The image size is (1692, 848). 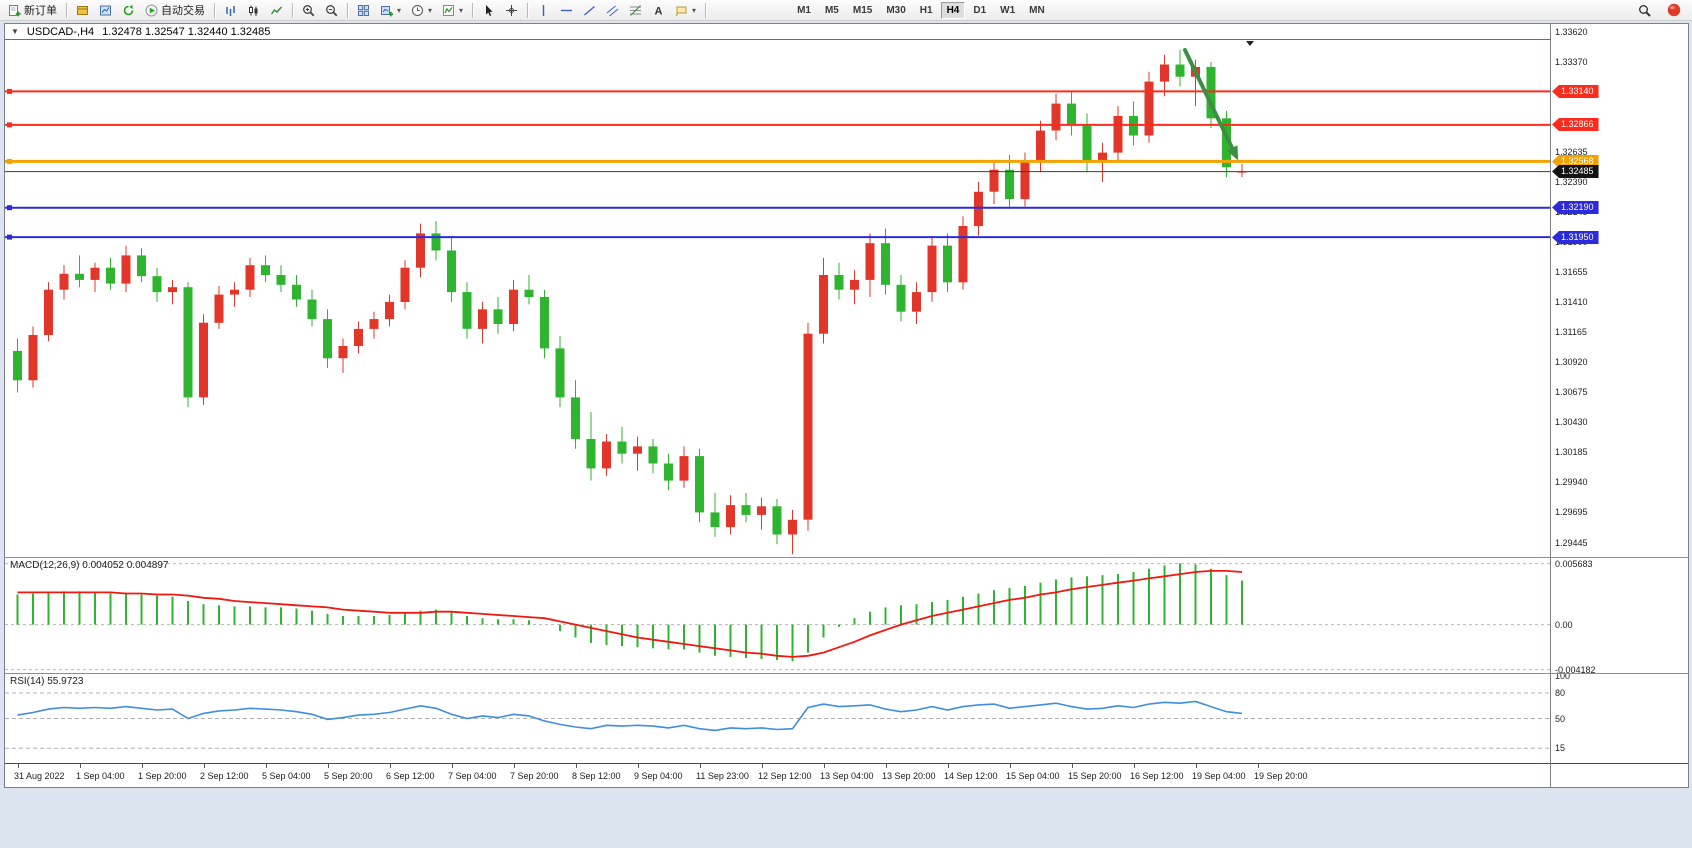 I want to click on macd-panel-canvas, so click(x=777, y=615).